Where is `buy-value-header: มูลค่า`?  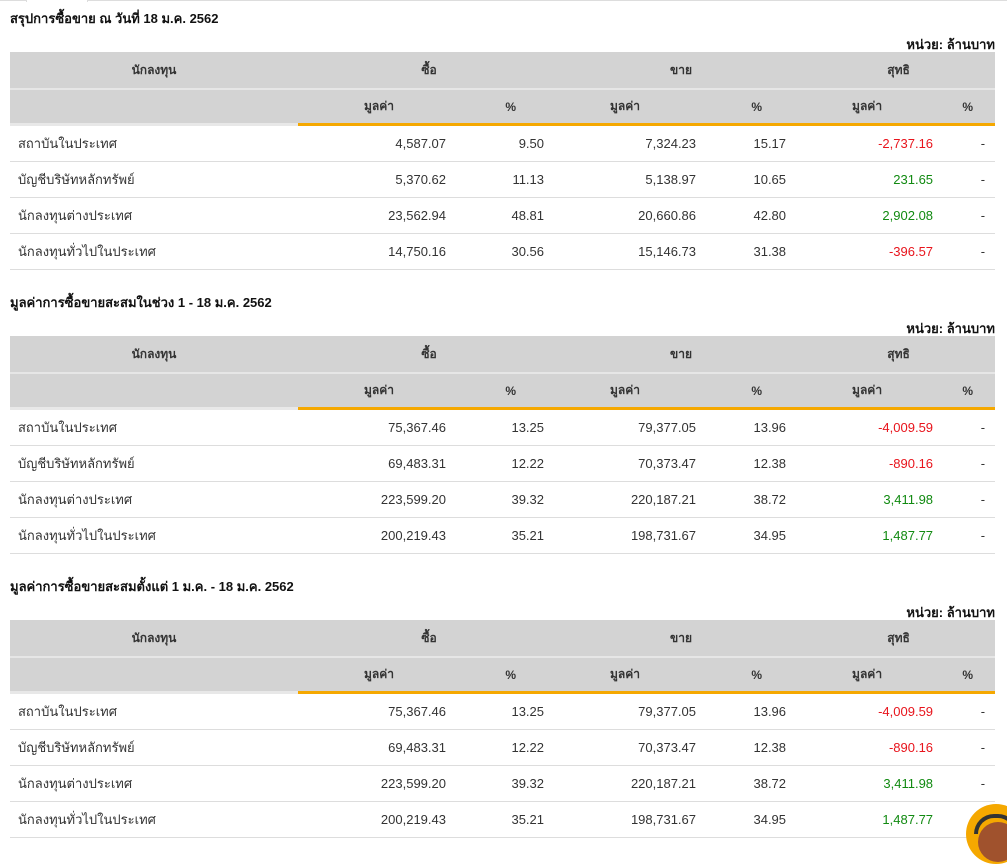
buy-value-header: มูลค่า is located at coordinates (379, 391).